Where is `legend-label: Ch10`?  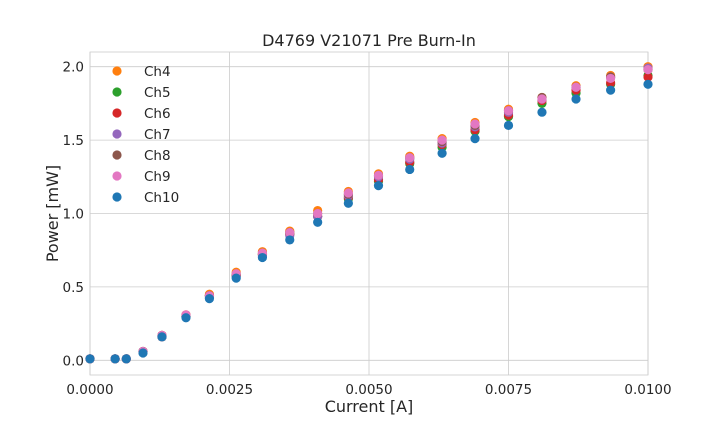 legend-label: Ch10 is located at coordinates (161, 198).